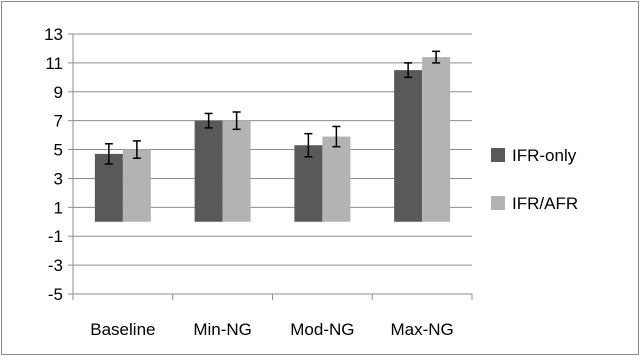  Describe the element at coordinates (58, 207) in the screenshot. I see `y-tick-label: 1` at that location.